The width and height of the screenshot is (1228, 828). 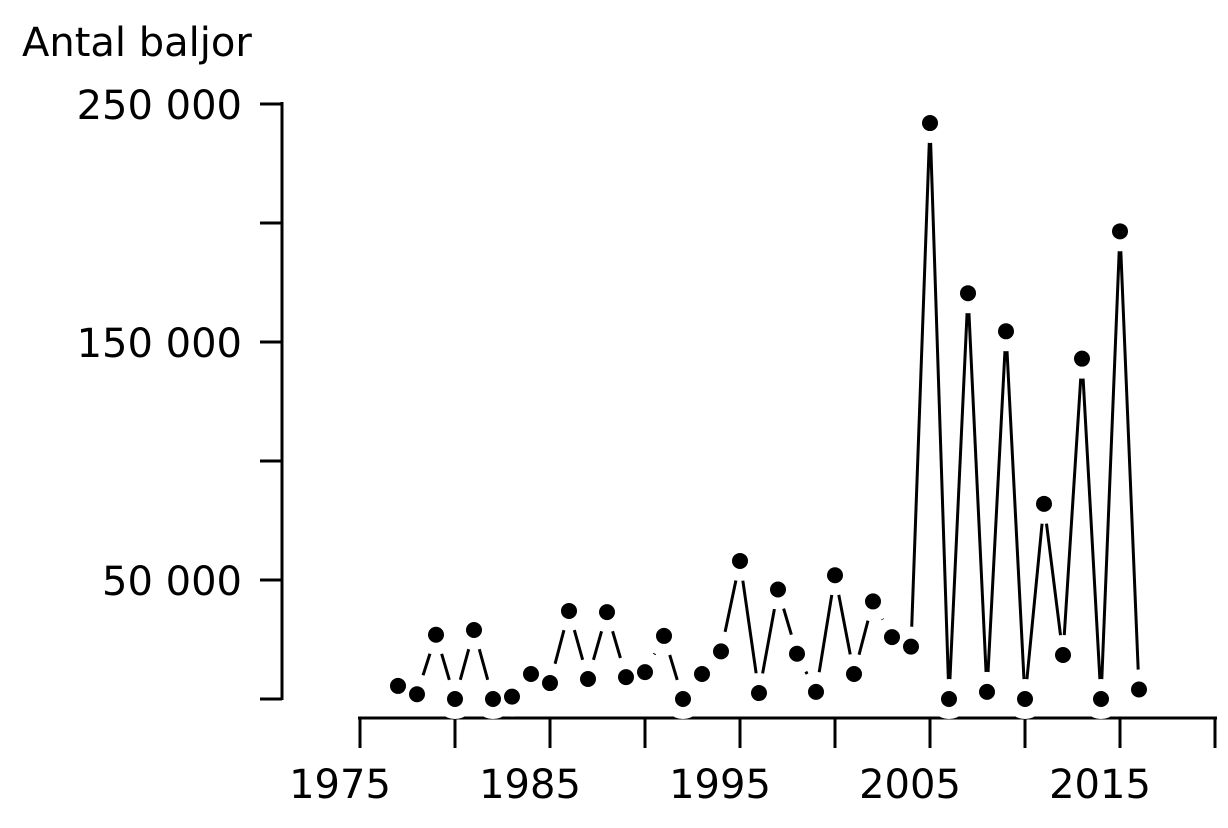 I want to click on y-tick-label: 250 000, so click(x=159, y=106).